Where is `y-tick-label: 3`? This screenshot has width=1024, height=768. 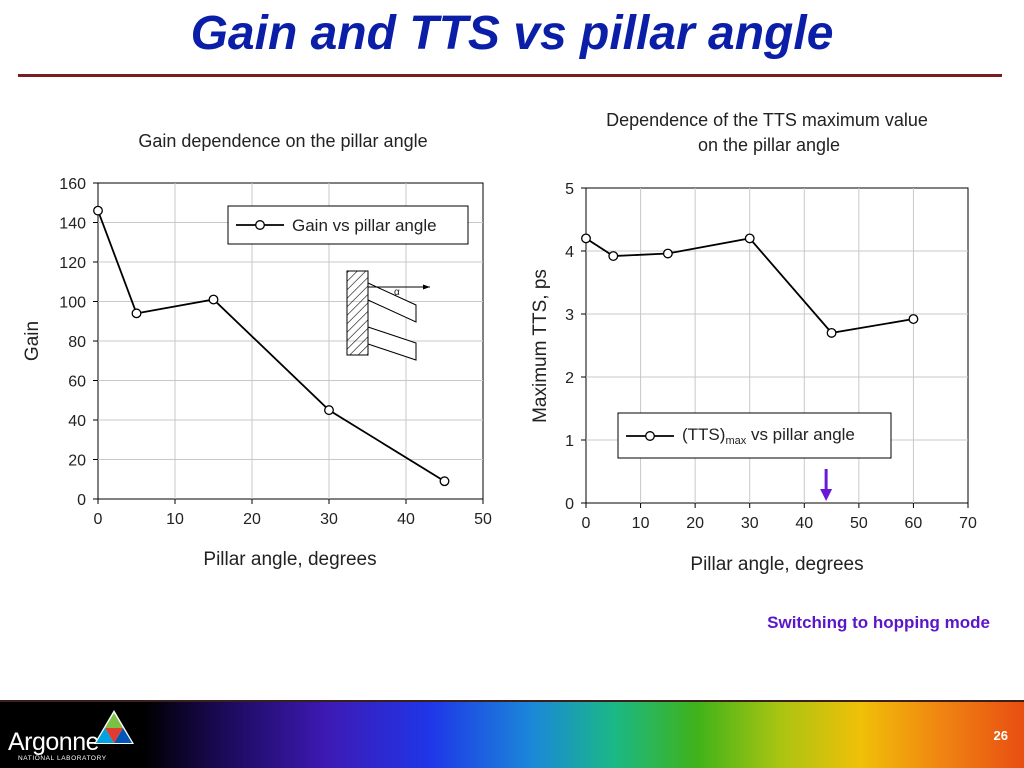 y-tick-label: 3 is located at coordinates (569, 315).